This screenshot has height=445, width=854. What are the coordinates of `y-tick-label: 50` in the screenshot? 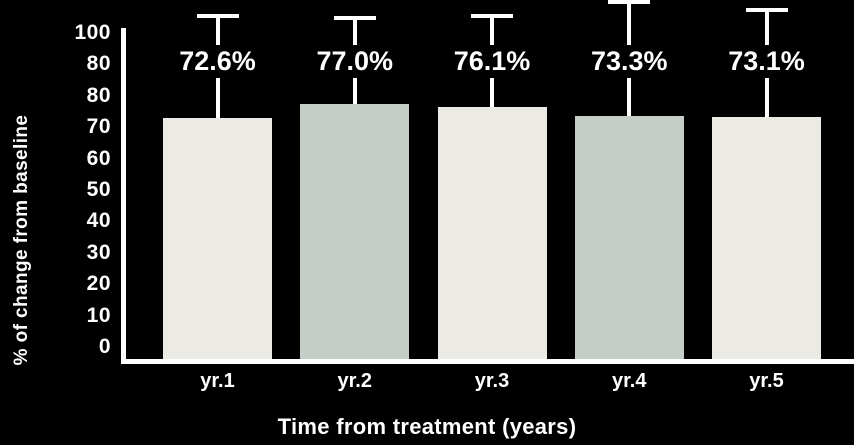 It's located at (98, 189).